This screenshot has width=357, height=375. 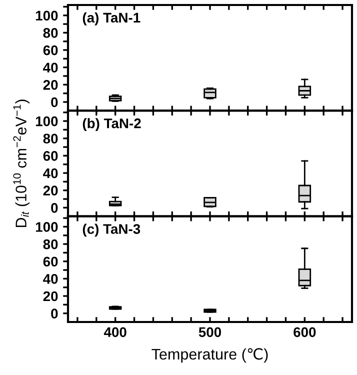 I want to click on x-tick-label: 500, so click(x=210, y=332).